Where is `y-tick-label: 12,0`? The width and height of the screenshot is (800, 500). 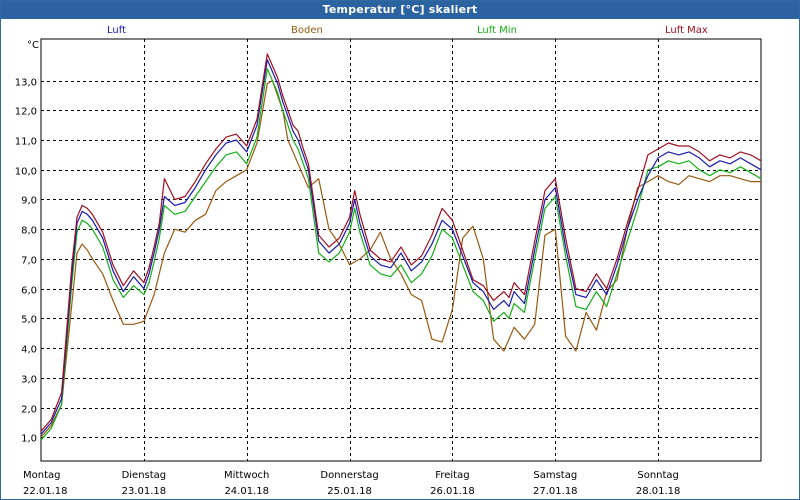
y-tick-label: 12,0 is located at coordinates (26, 112).